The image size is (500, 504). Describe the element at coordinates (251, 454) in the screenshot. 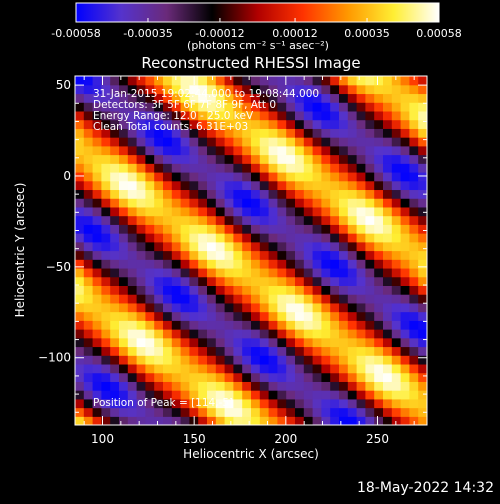

I see `x-axis-label: Heliocentric X (arcsec)` at that location.